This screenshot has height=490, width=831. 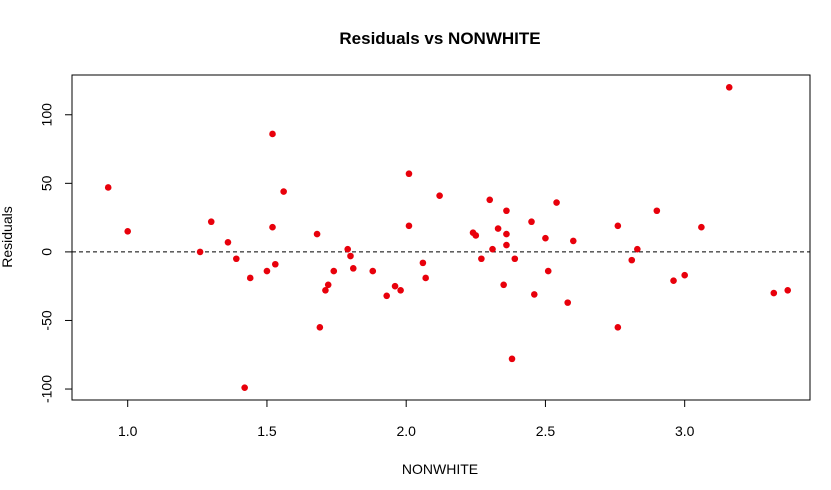 What do you see at coordinates (47, 115) in the screenshot?
I see `y-tick-label: 100` at bounding box center [47, 115].